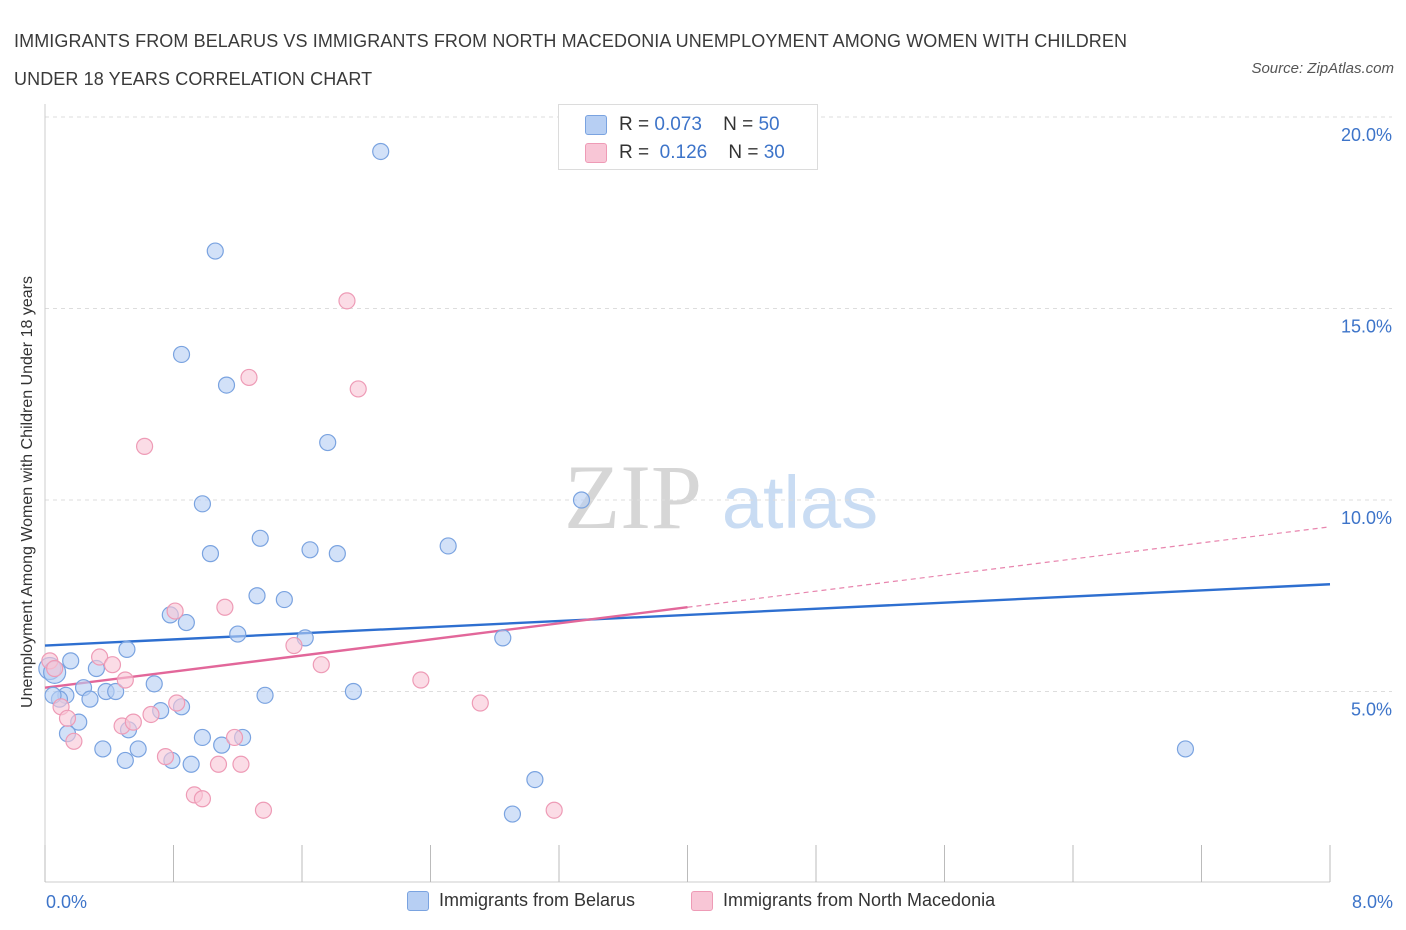  What do you see at coordinates (721, 497) in the screenshot?
I see `watermark: ZIP atlas` at bounding box center [721, 497].